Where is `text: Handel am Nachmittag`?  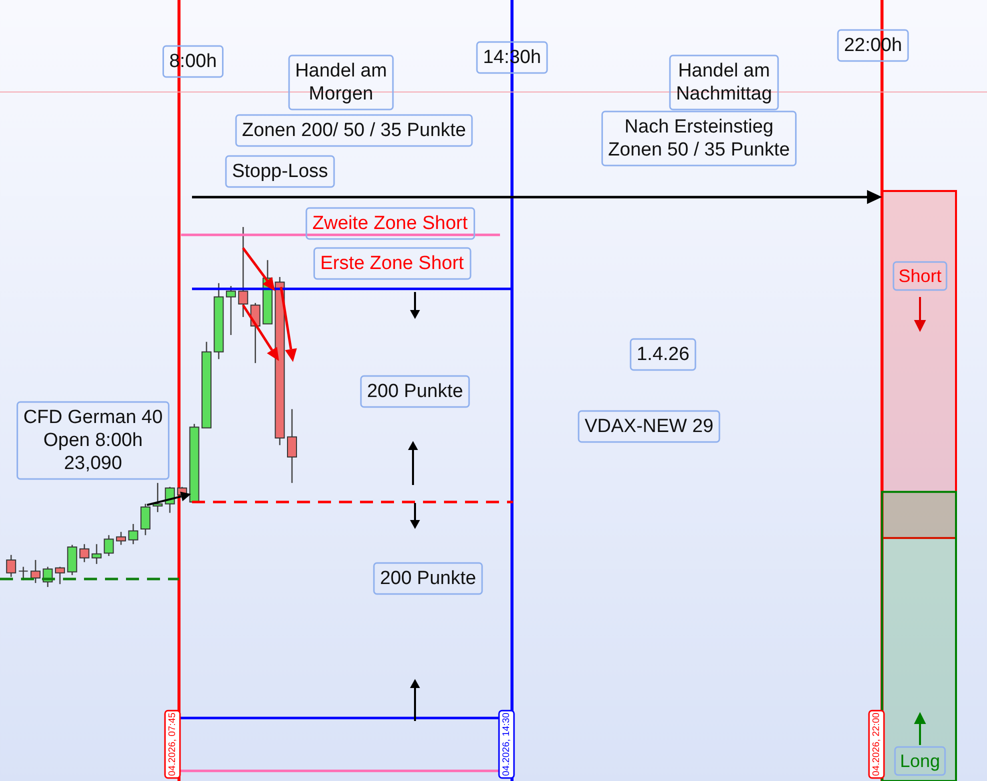
text: Handel am Nachmittag is located at coordinates (724, 82).